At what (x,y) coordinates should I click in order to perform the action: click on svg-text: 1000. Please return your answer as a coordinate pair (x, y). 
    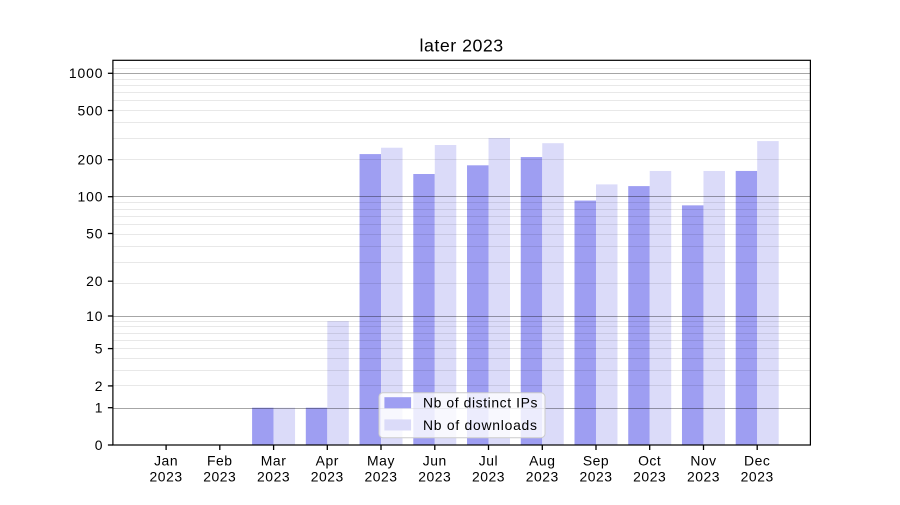
    Looking at the image, I should click on (86, 73).